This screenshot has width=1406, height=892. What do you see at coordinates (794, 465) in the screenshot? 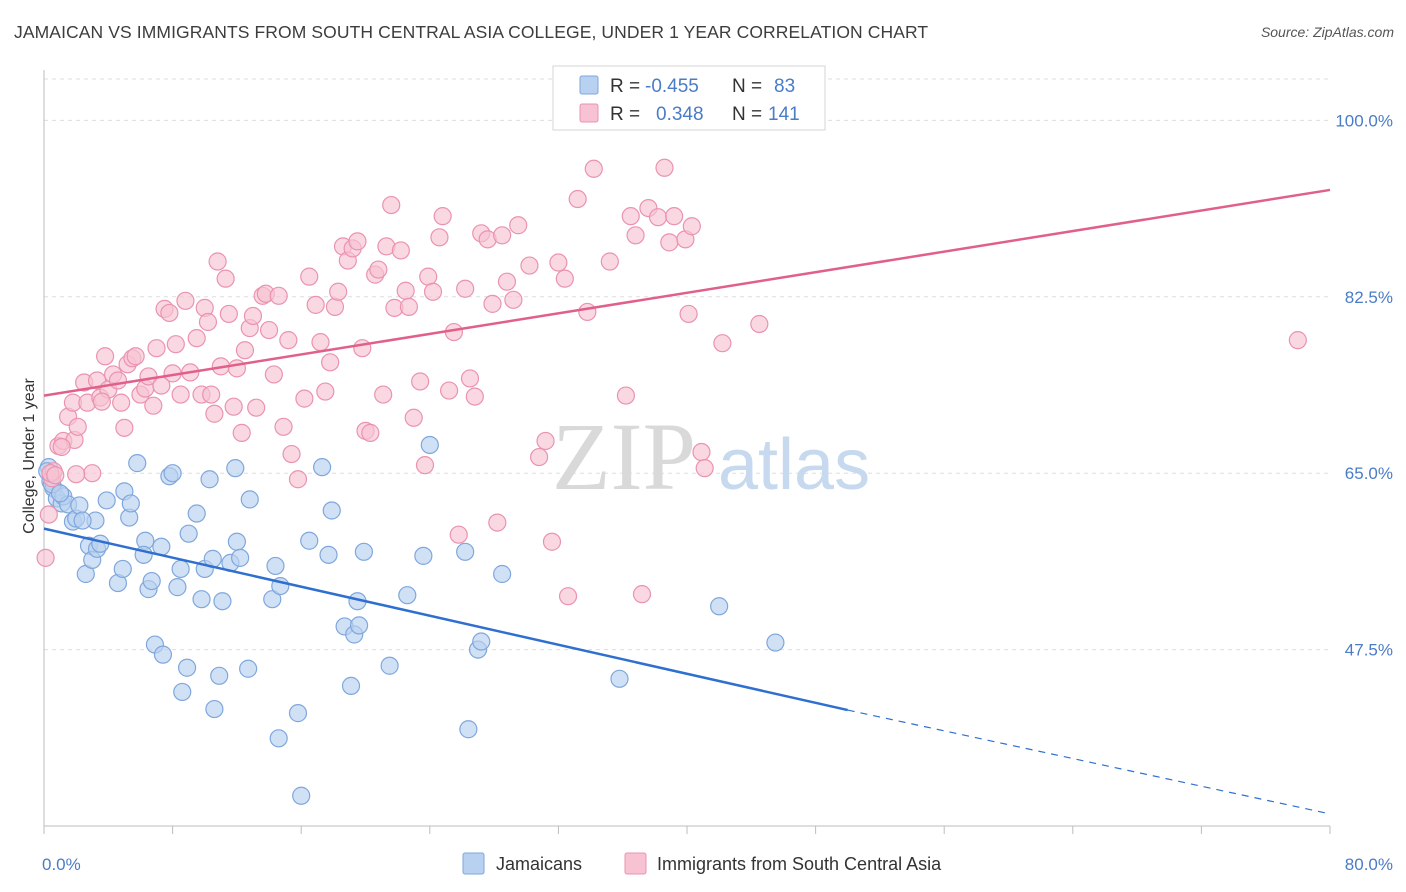
I see `watermark-atlas: atlas` at bounding box center [794, 465].